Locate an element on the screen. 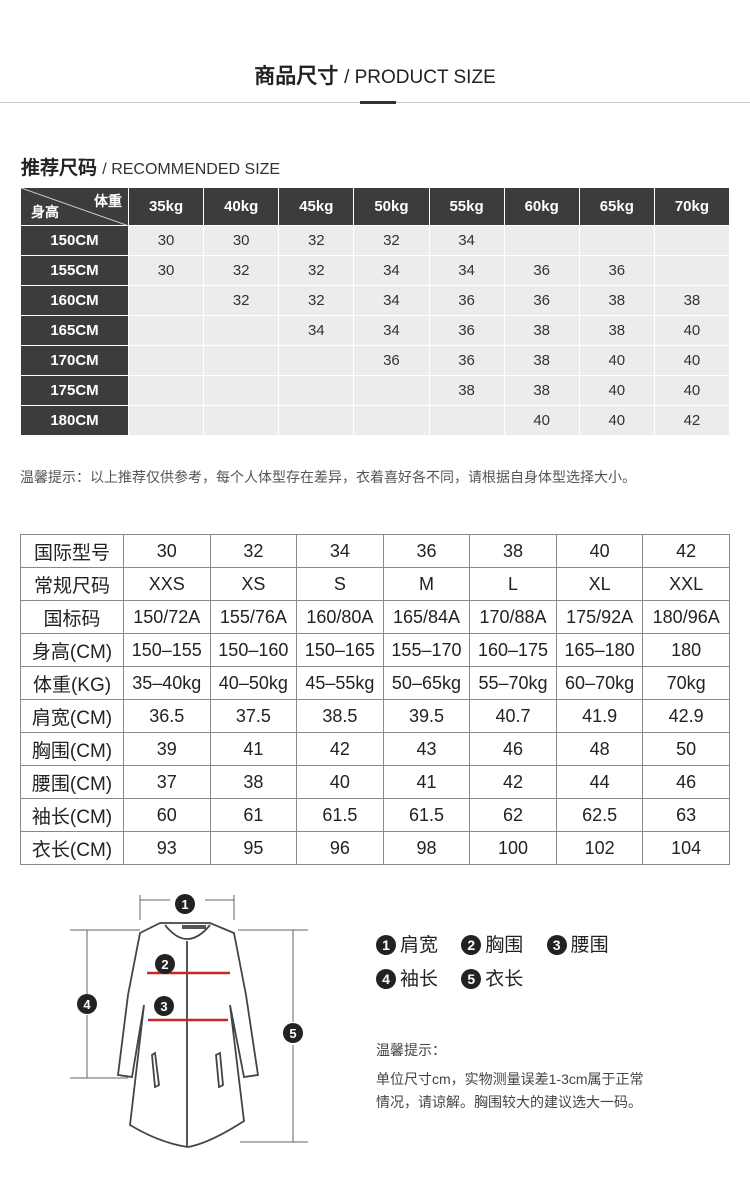 The width and height of the screenshot is (750, 1179). spec-cell: 150/72A is located at coordinates (167, 617).